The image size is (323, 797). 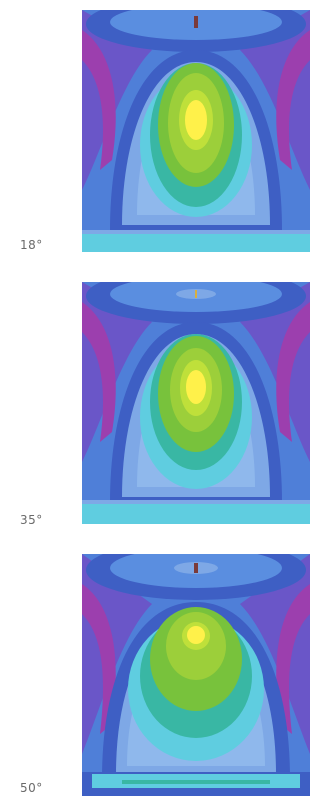 What do you see at coordinates (31, 788) in the screenshot?
I see `angle-label: 50°` at bounding box center [31, 788].